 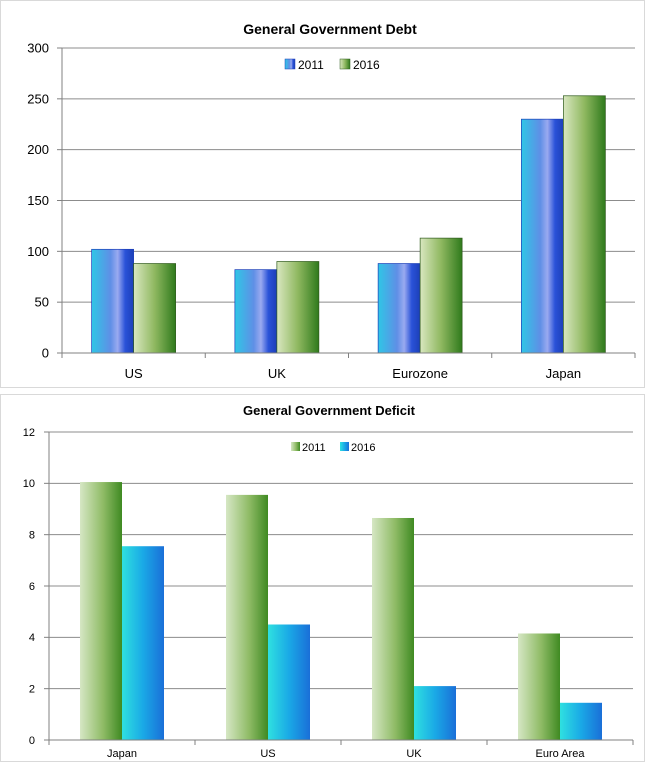 What do you see at coordinates (435, 713) in the screenshot?
I see `deficit-bar-2016-uk` at bounding box center [435, 713].